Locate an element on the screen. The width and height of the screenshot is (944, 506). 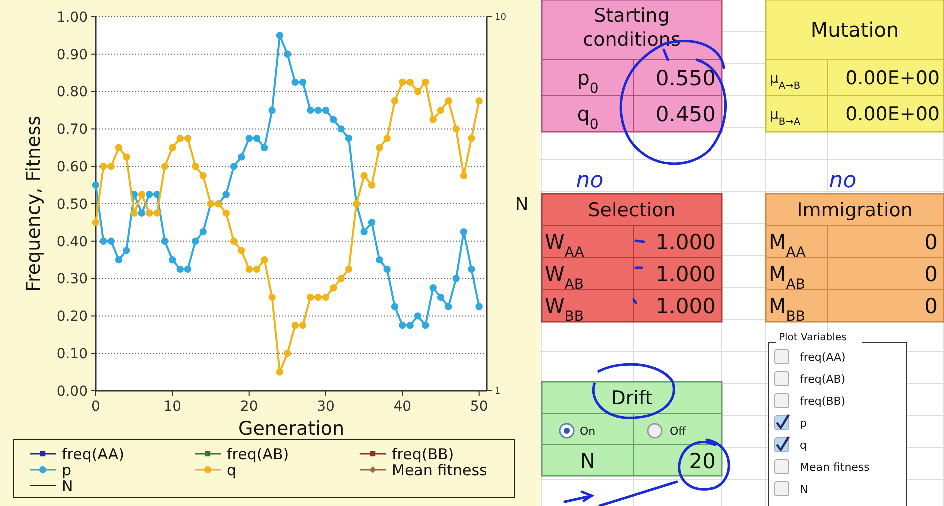
text: M$_{BB}$ is located at coordinates (787, 309).